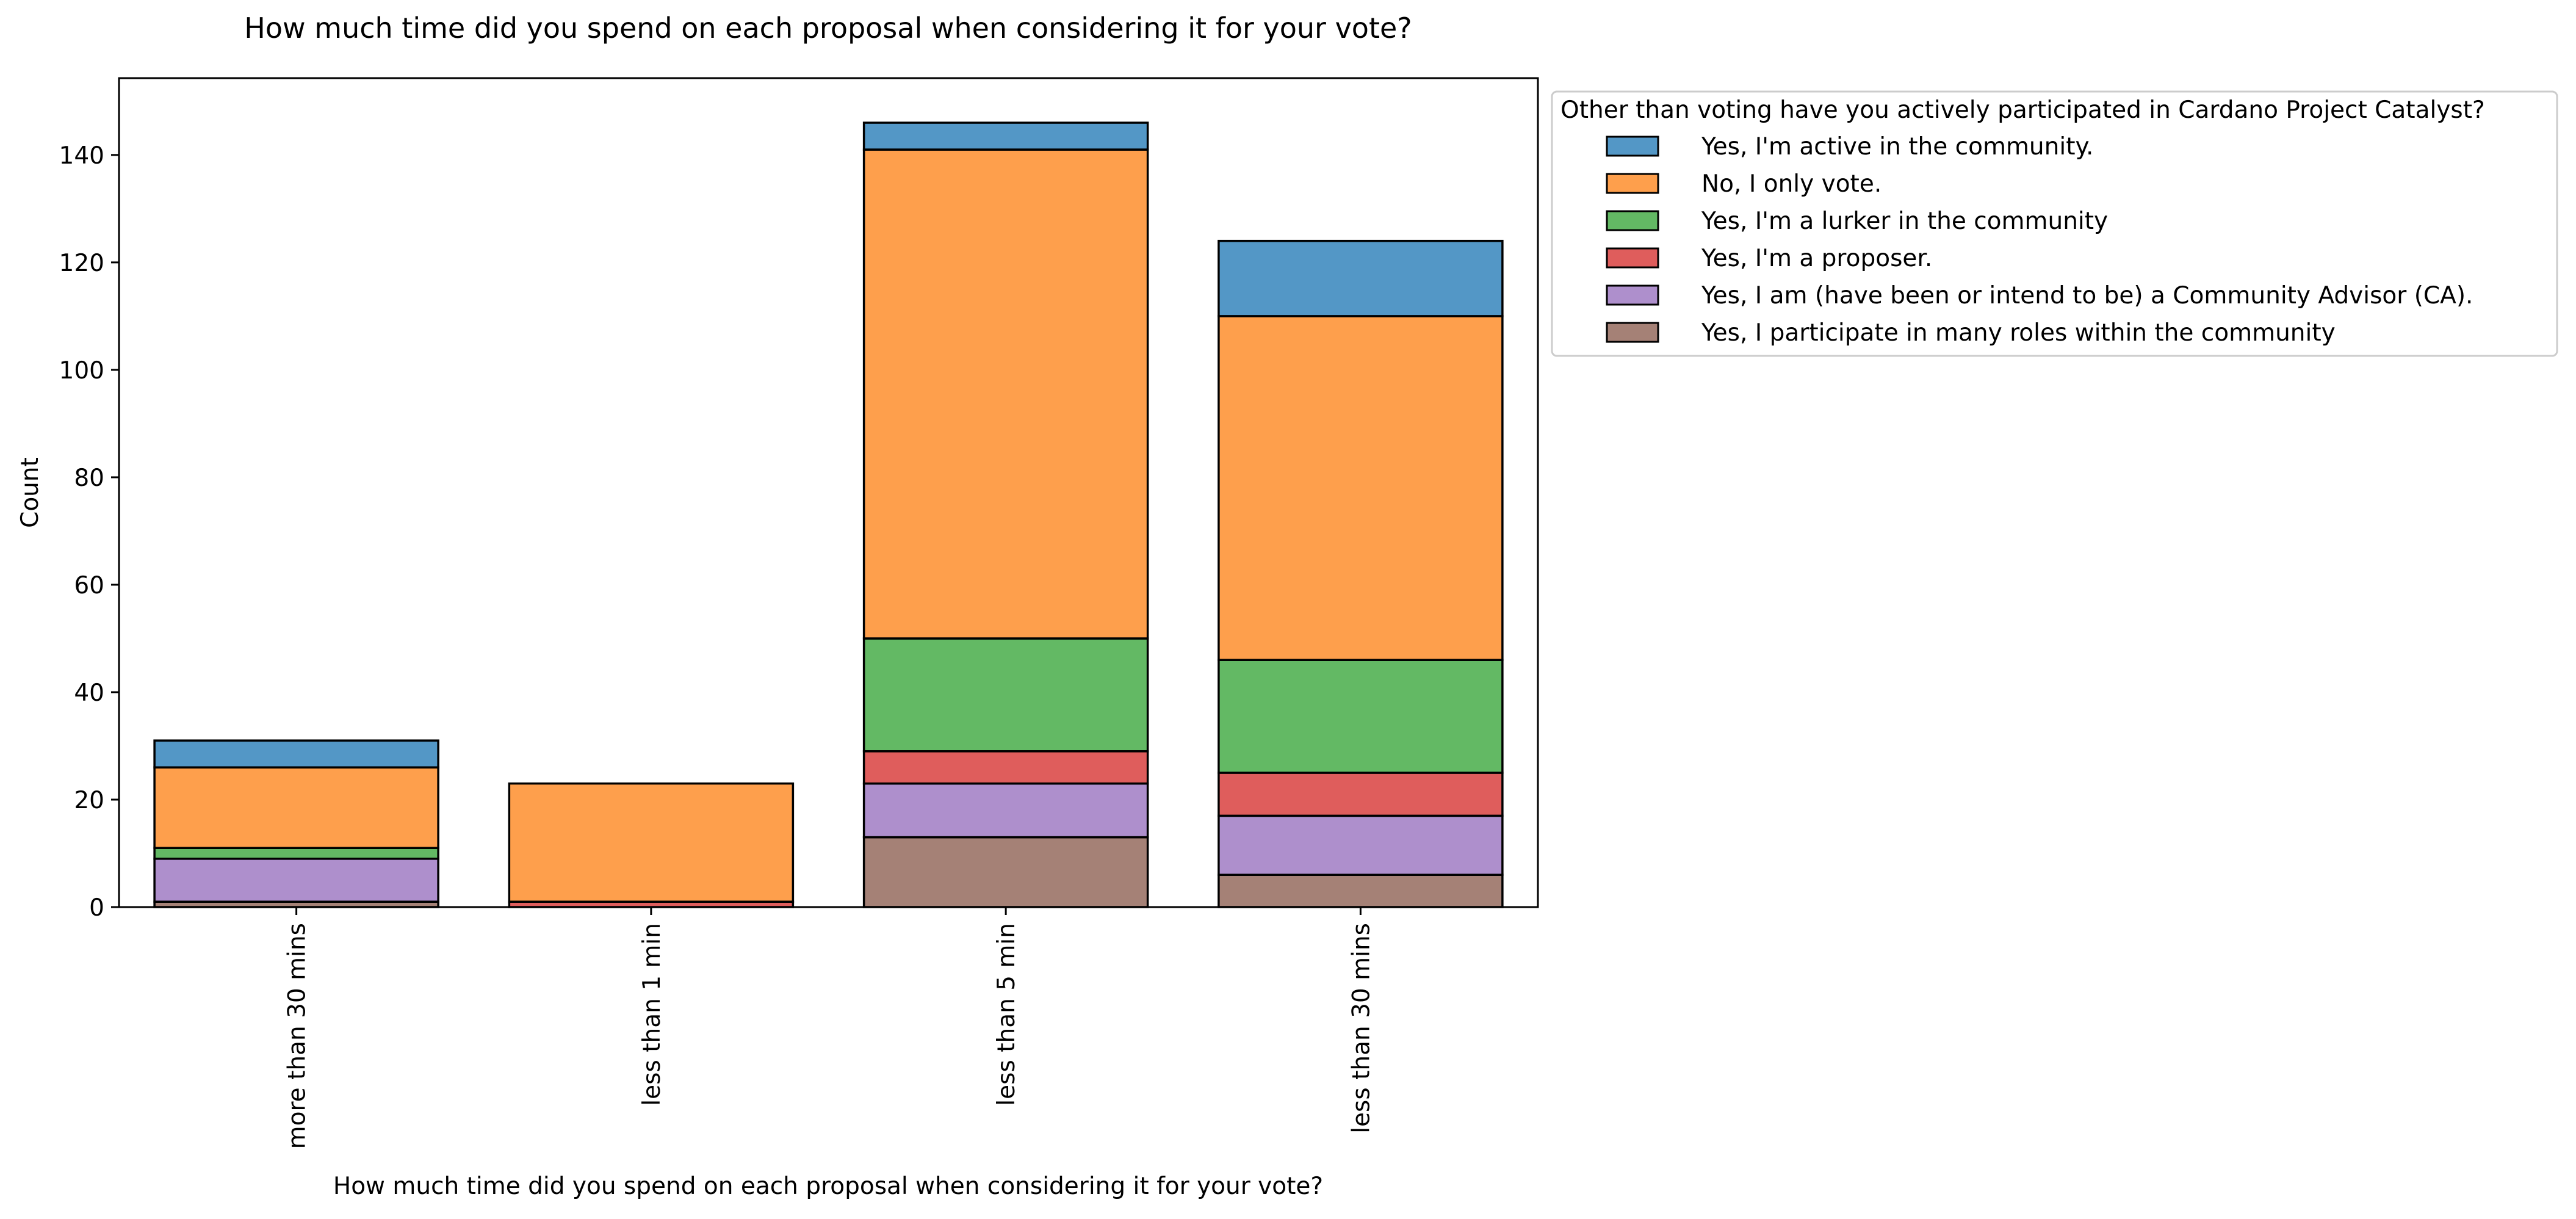 Image resolution: width=2576 pixels, height=1219 pixels. Describe the element at coordinates (1791, 184) in the screenshot. I see `legend-label: No, I only vote.` at that location.